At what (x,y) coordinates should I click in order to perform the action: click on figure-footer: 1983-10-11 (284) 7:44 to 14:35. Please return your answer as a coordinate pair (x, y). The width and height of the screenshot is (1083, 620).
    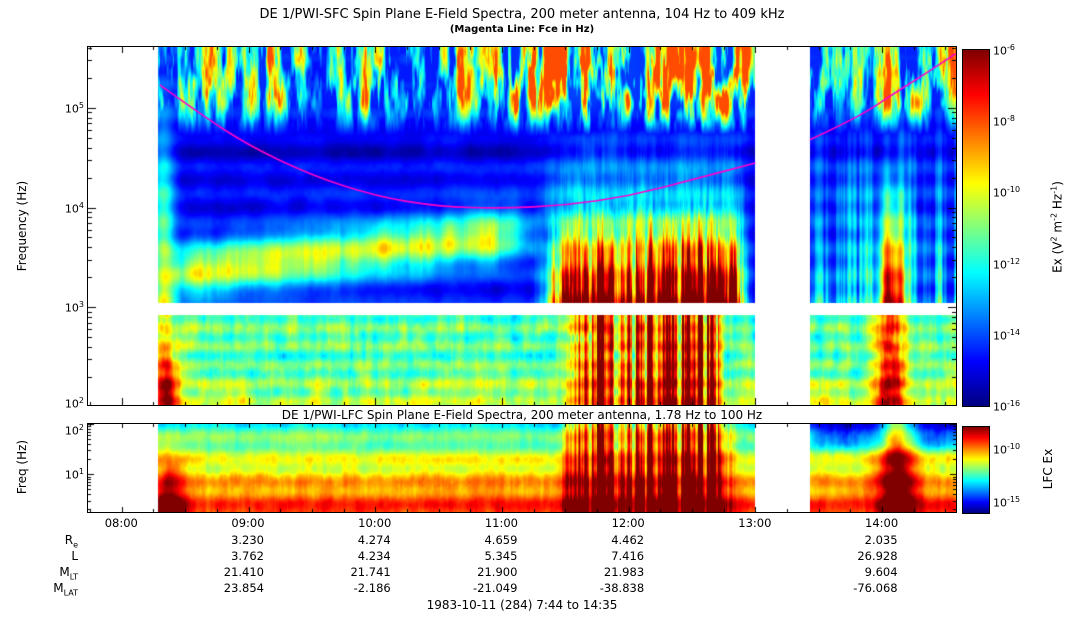
    Looking at the image, I should click on (522, 605).